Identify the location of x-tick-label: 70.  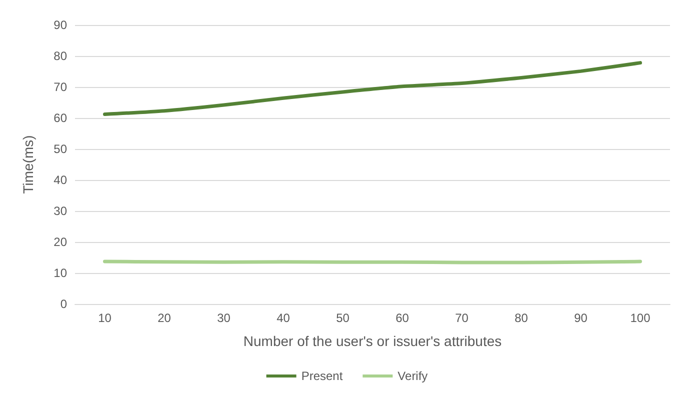
(462, 318).